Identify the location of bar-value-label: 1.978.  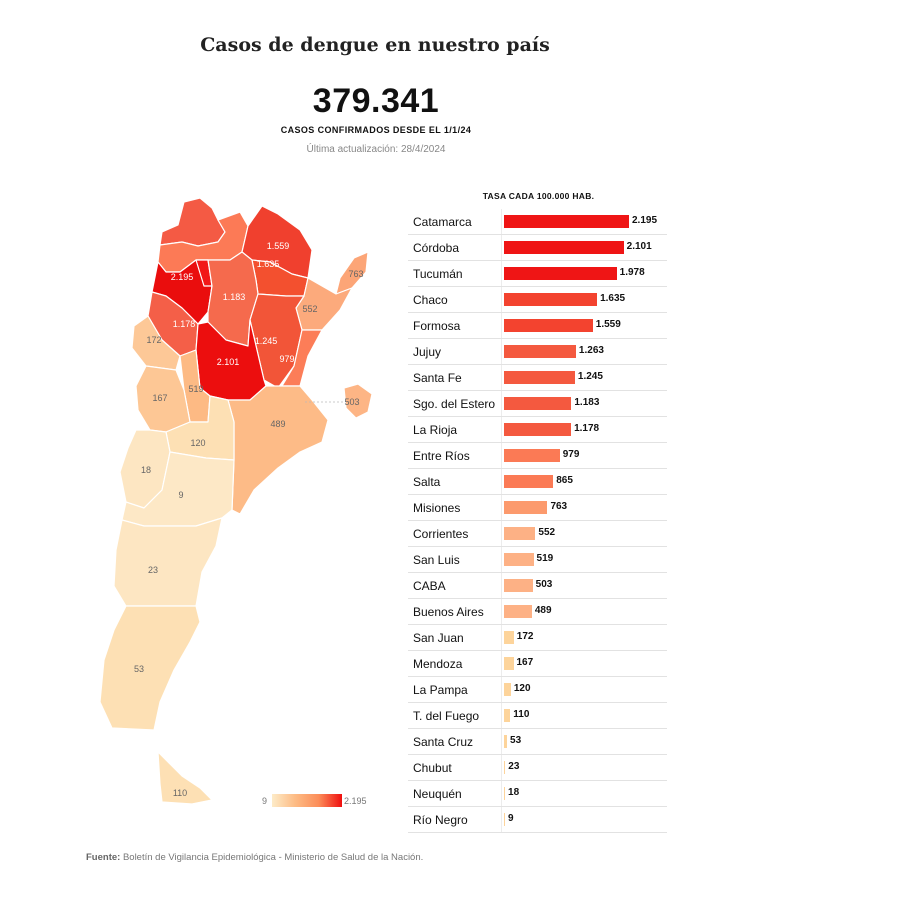
(632, 272).